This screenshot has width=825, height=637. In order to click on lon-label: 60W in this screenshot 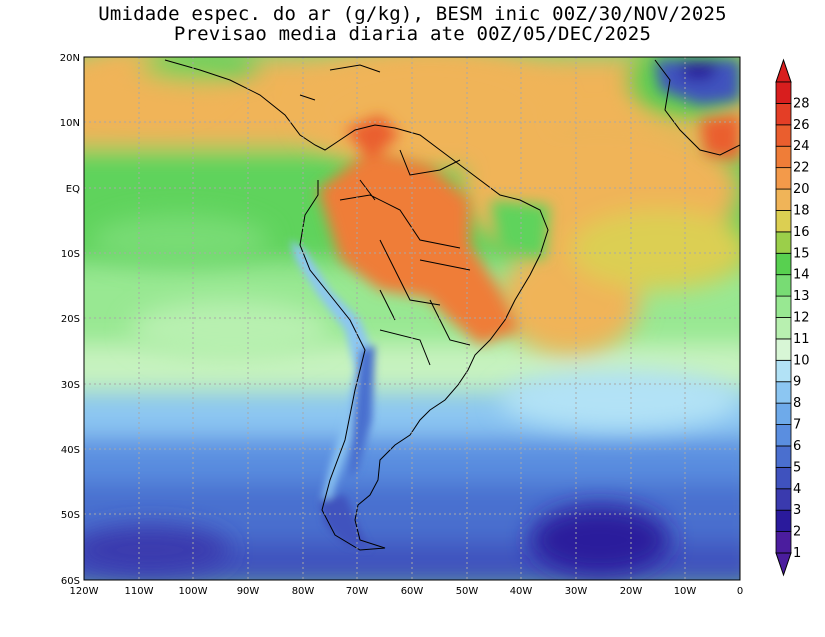, I will do `click(412, 591)`.